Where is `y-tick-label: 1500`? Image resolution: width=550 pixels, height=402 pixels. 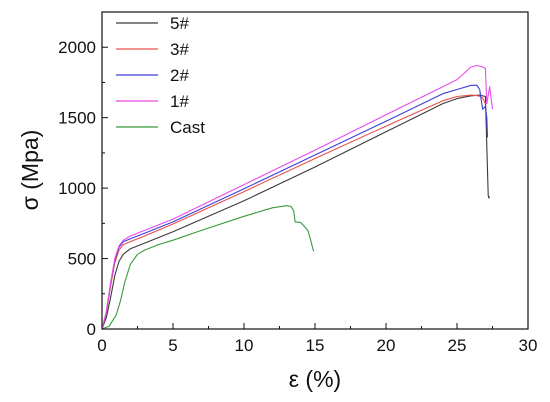
y-tick-label: 1500 is located at coordinates (77, 118).